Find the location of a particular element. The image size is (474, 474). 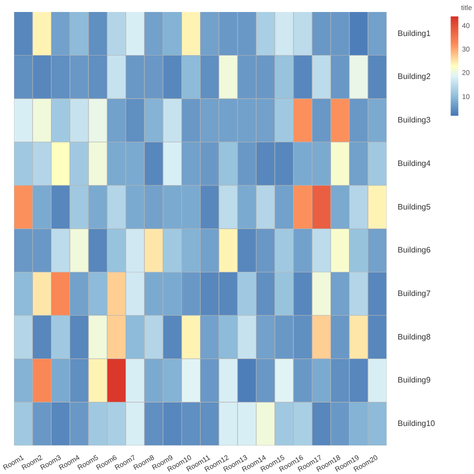

y-tick-label: Building2 is located at coordinates (415, 77).